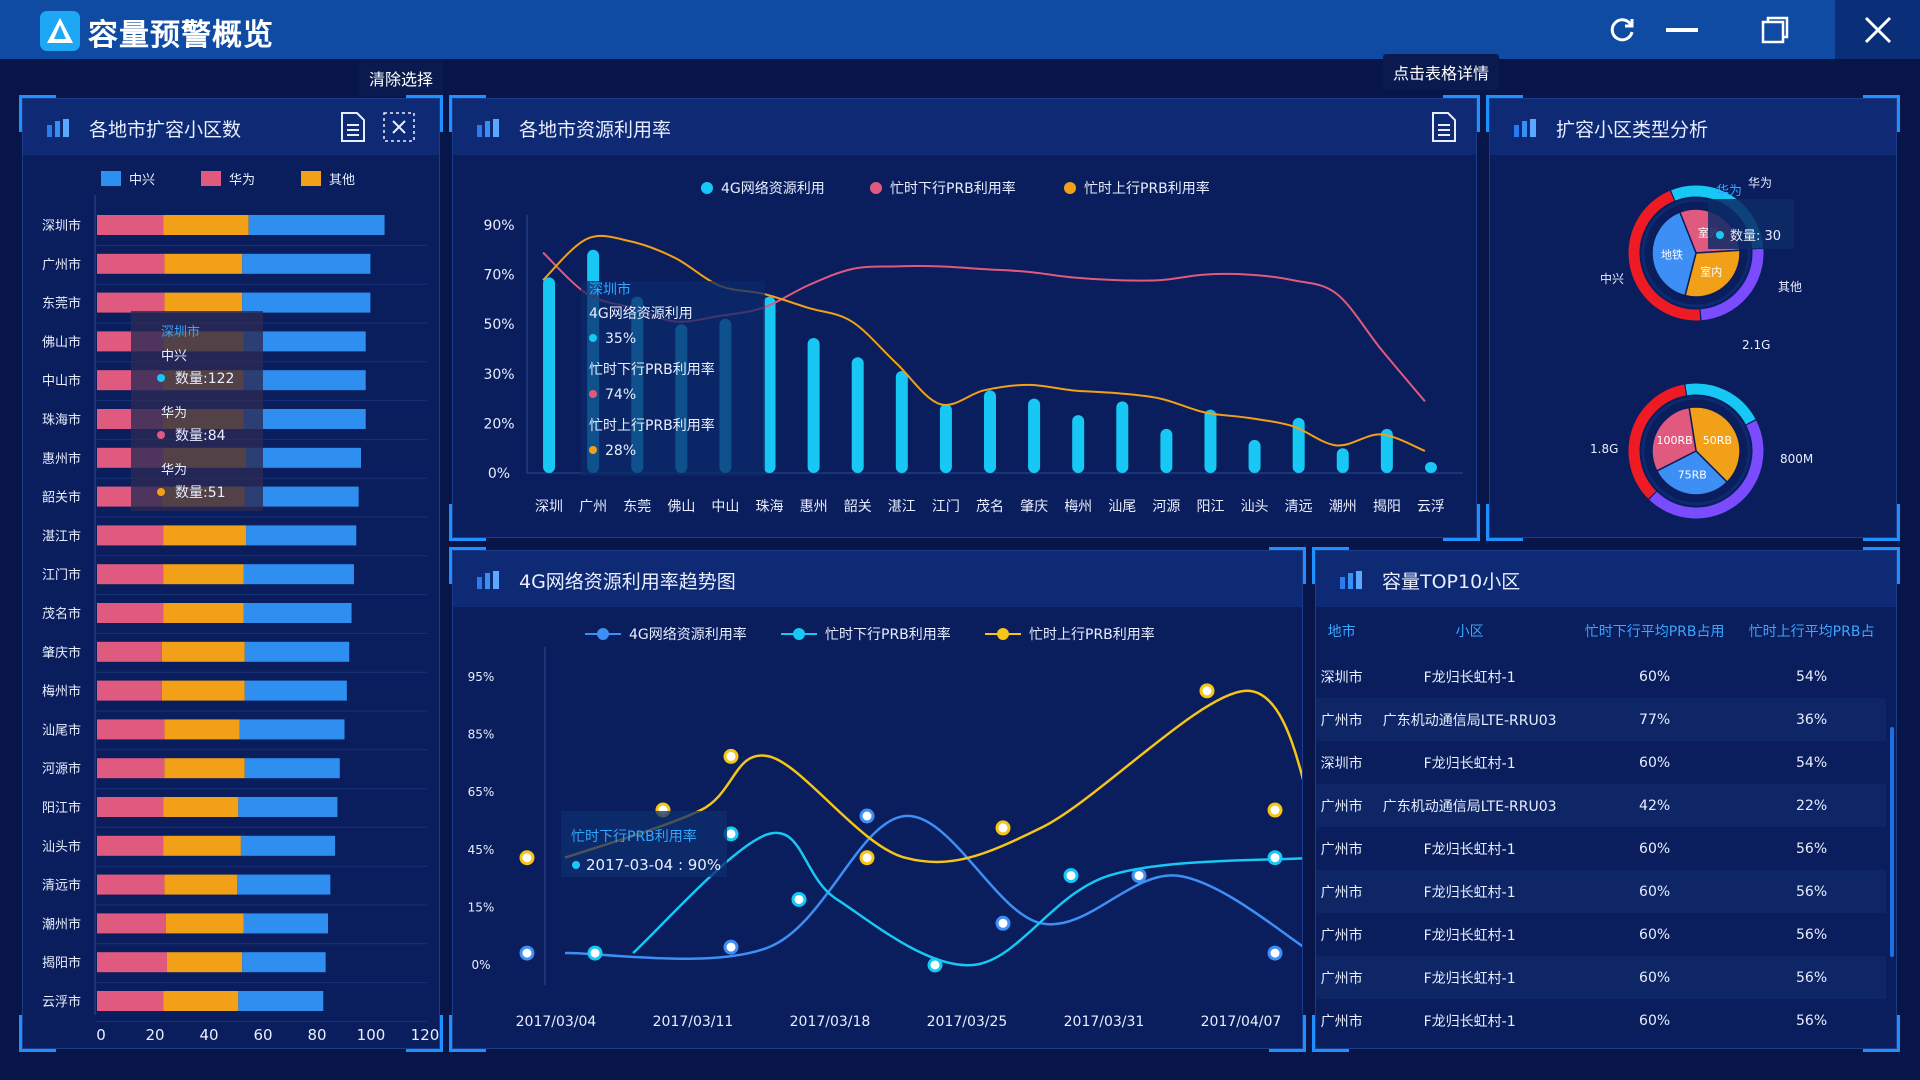 The width and height of the screenshot is (1920, 1080). Describe the element at coordinates (960, 29) in the screenshot. I see `title-bar: 容量预警概览` at that location.